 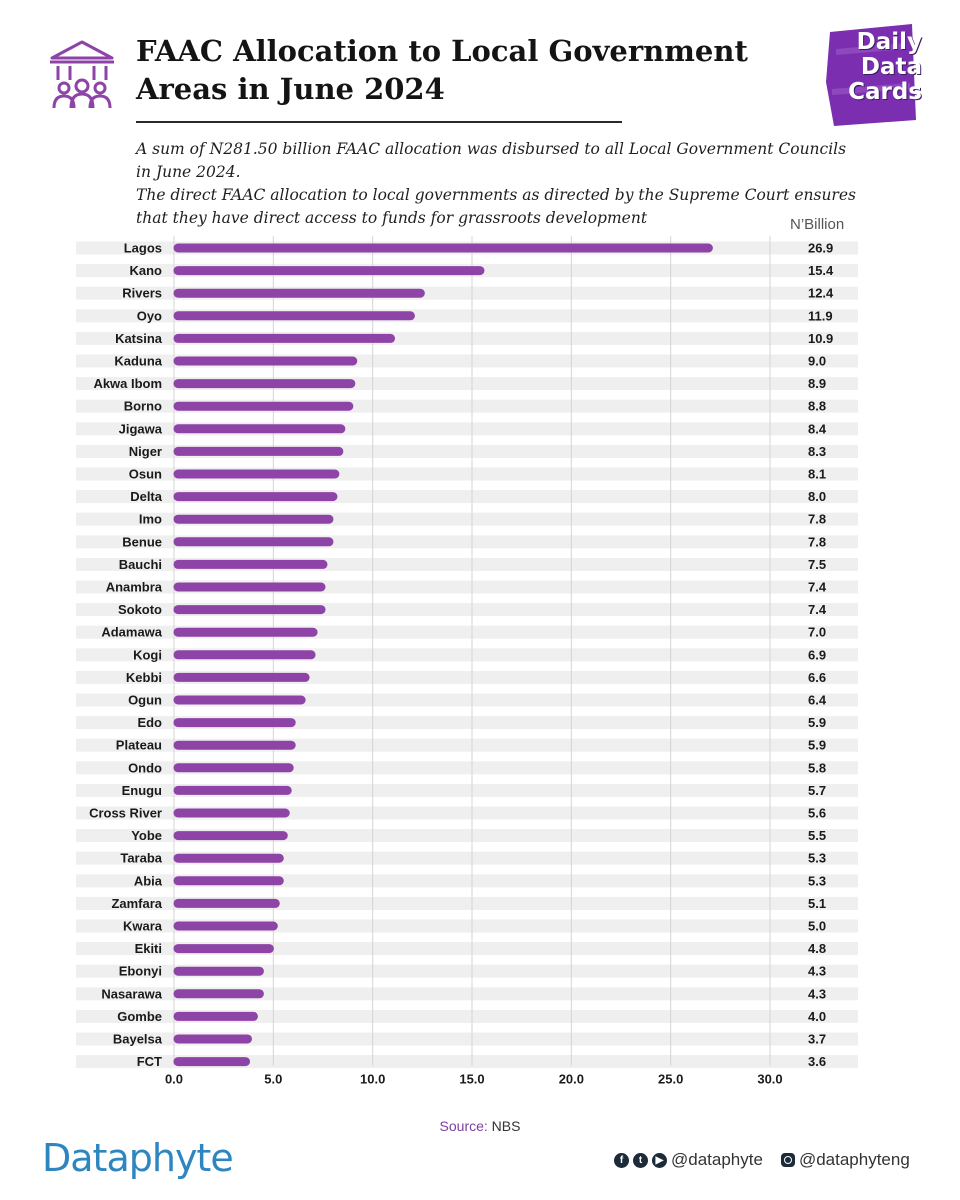 I want to click on category-label: Rivers, so click(x=142, y=293).